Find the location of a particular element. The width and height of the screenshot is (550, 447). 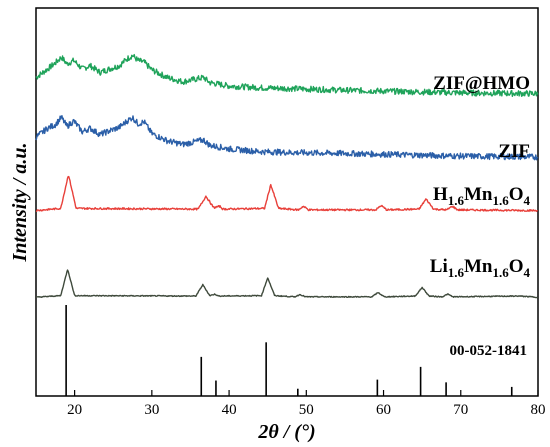

x-tick-label: 50 is located at coordinates (306, 410).